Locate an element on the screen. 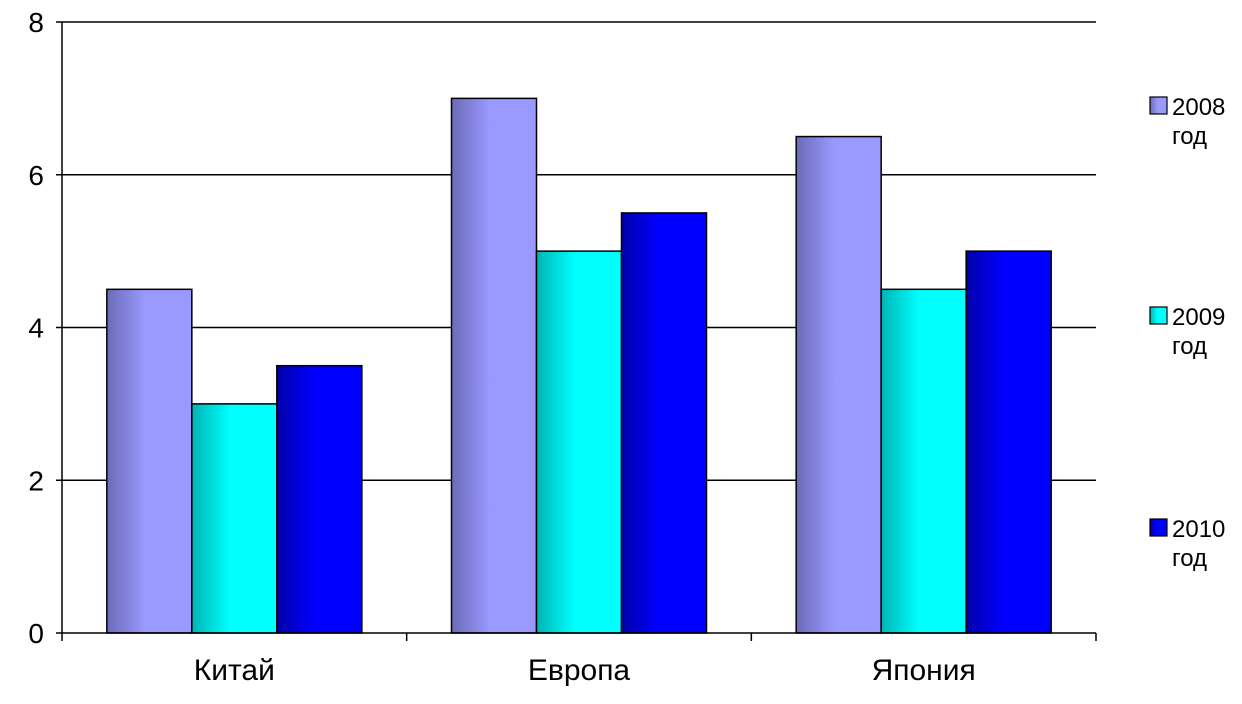 Image resolution: width=1242 pixels, height=704 pixels. y-tick-label-0: 0 is located at coordinates (36, 633).